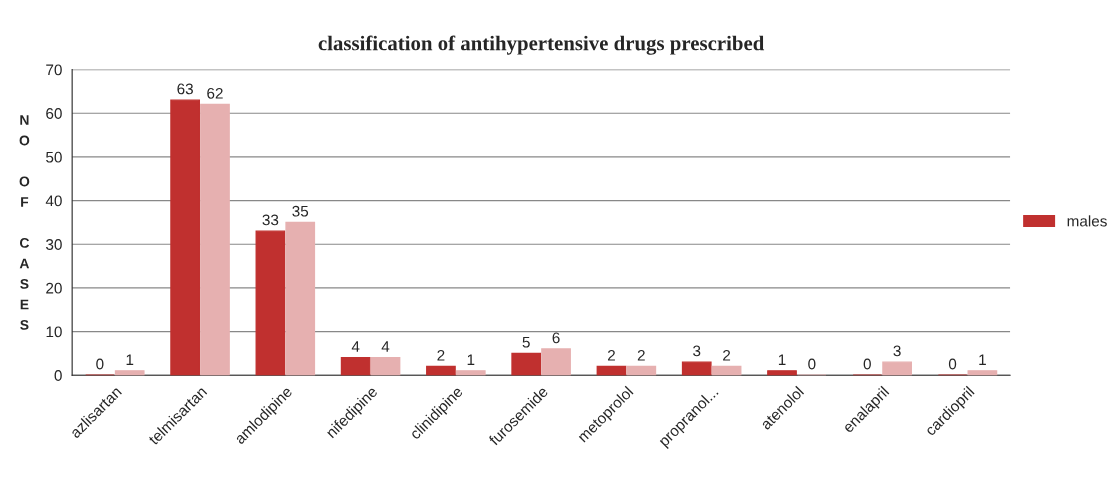  I want to click on y-tick-label: 40, so click(53, 201).